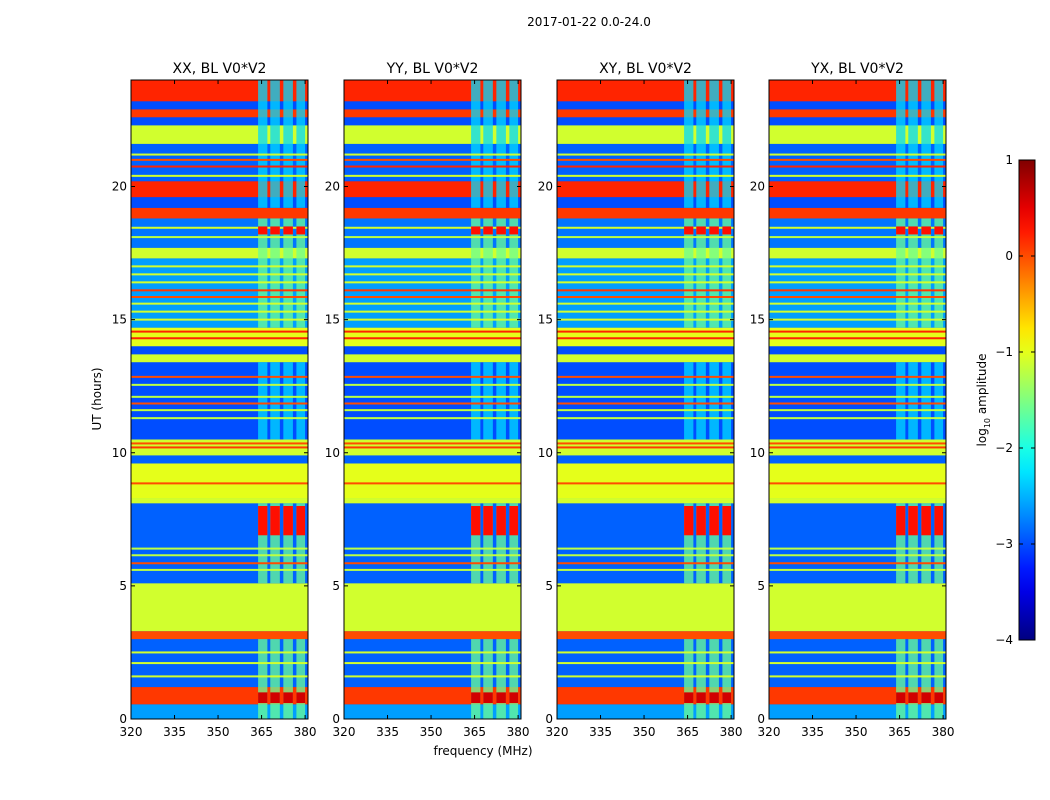 Image resolution: width=1050 pixels, height=800 pixels. What do you see at coordinates (549, 719) in the screenshot?
I see `y-tick-label: 0` at bounding box center [549, 719].